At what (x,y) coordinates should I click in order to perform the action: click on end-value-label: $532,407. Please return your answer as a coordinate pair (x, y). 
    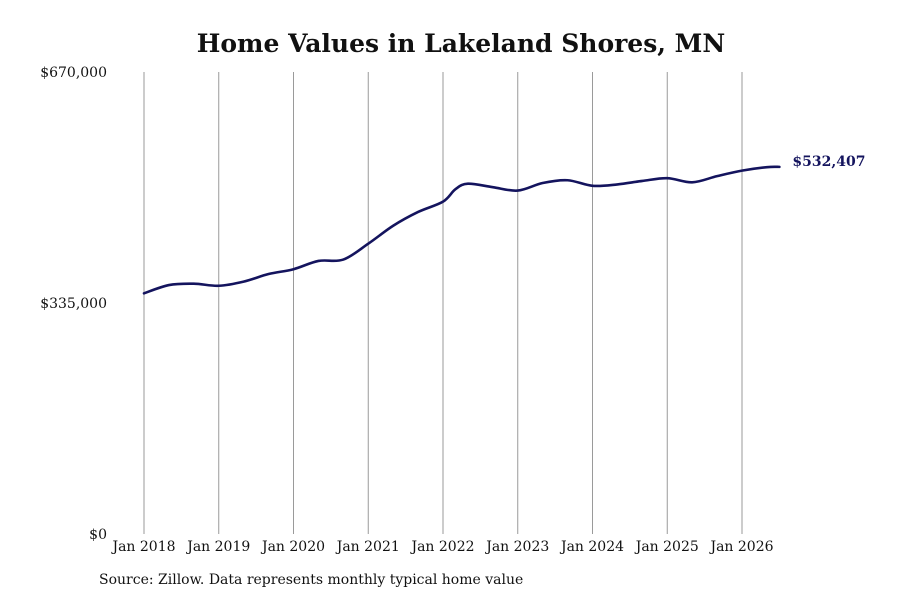
    Looking at the image, I should click on (828, 162).